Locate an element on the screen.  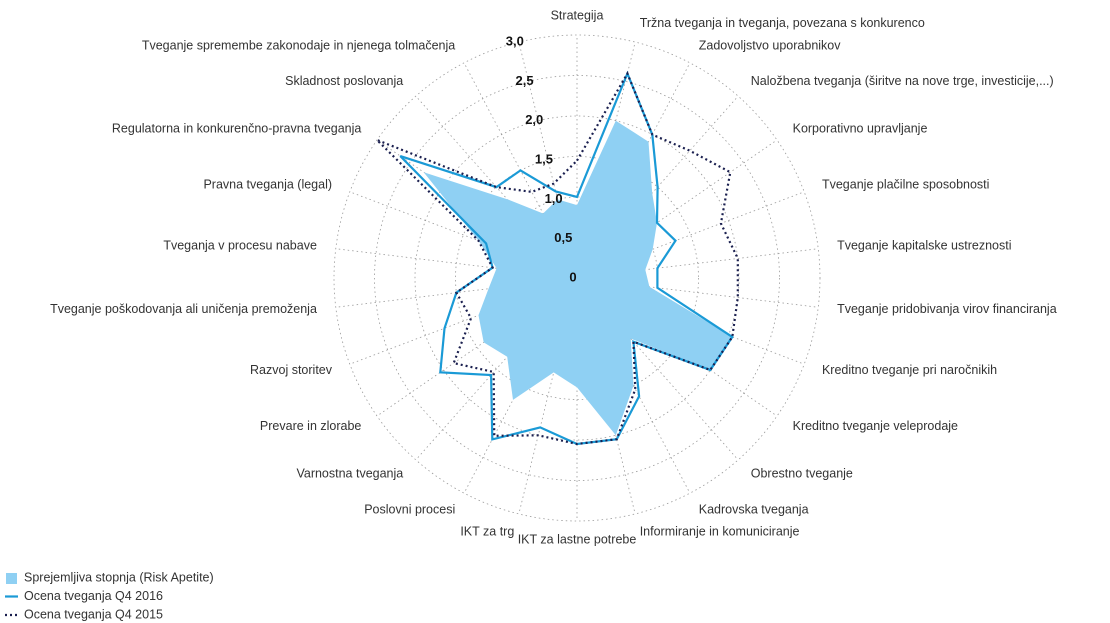
legend-label: Ocena tveganja Q4 2015 is located at coordinates (93, 614).